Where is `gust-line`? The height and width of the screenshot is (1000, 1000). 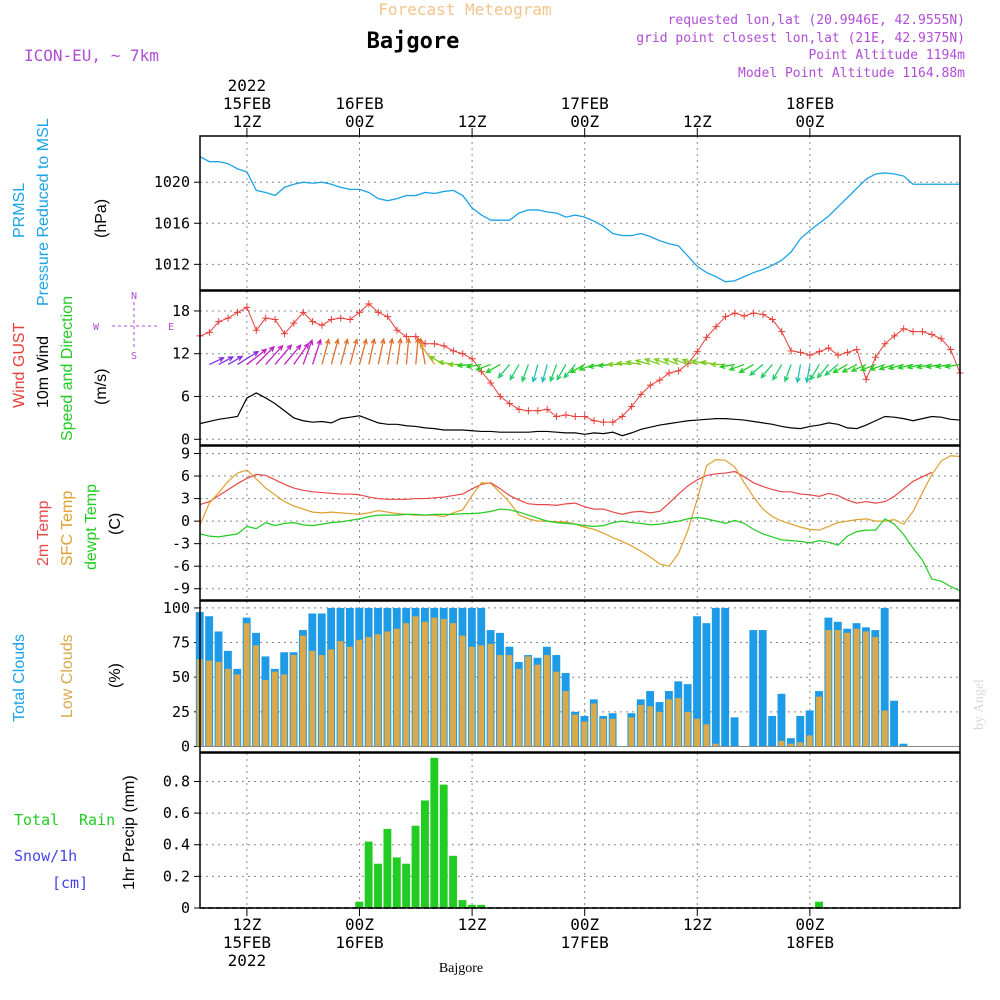 gust-line is located at coordinates (580, 363).